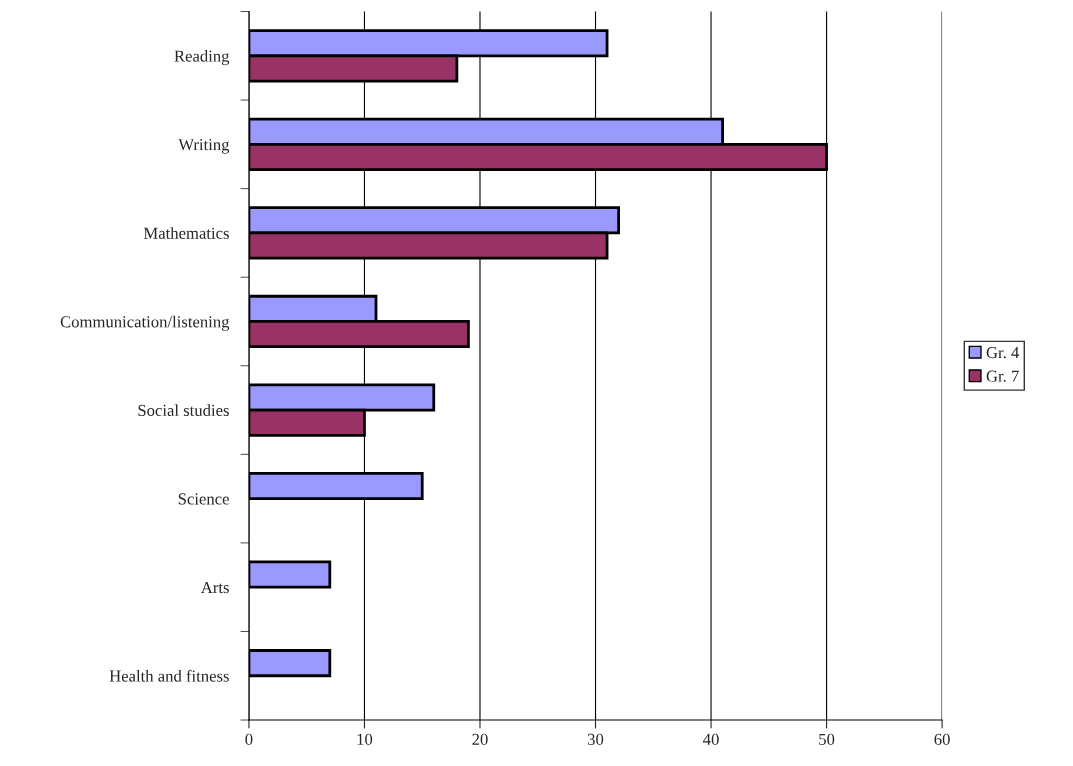 This screenshot has height=766, width=1073. I want to click on x-tick-label: 60, so click(942, 739).